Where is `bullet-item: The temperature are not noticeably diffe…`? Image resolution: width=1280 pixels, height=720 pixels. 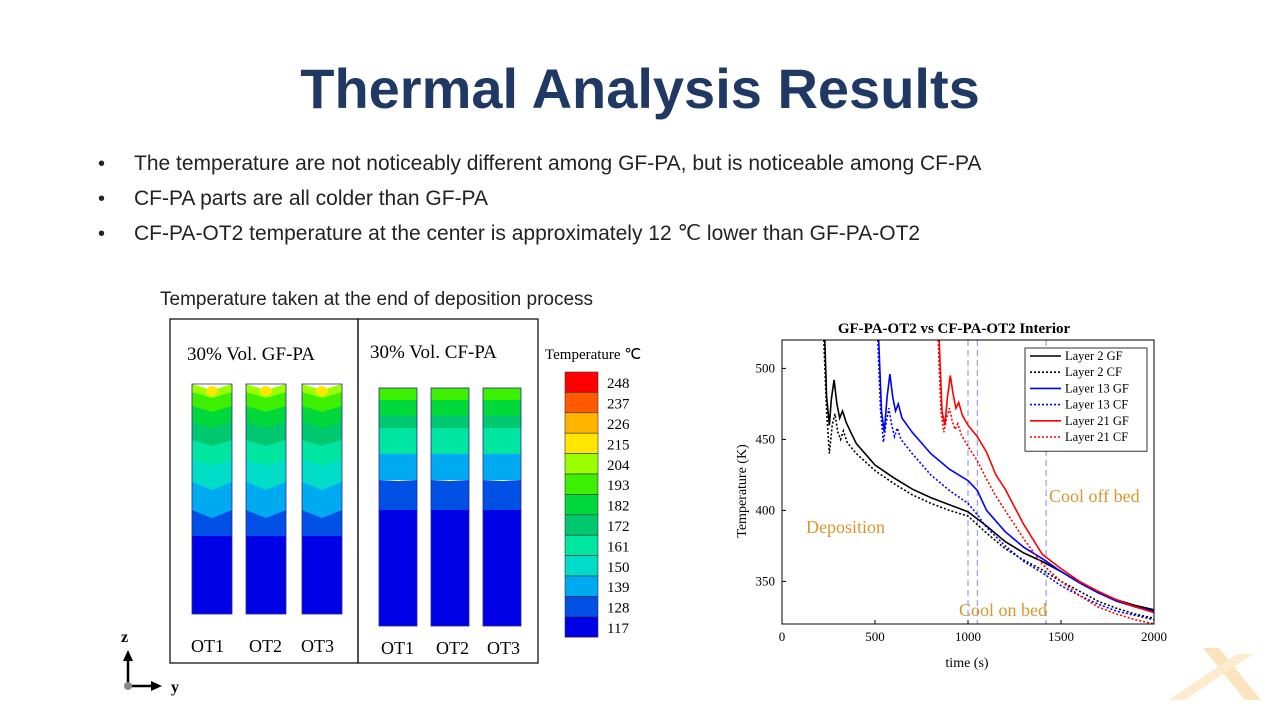
bullet-item: The temperature are not noticeably diffe… is located at coordinates (539, 167).